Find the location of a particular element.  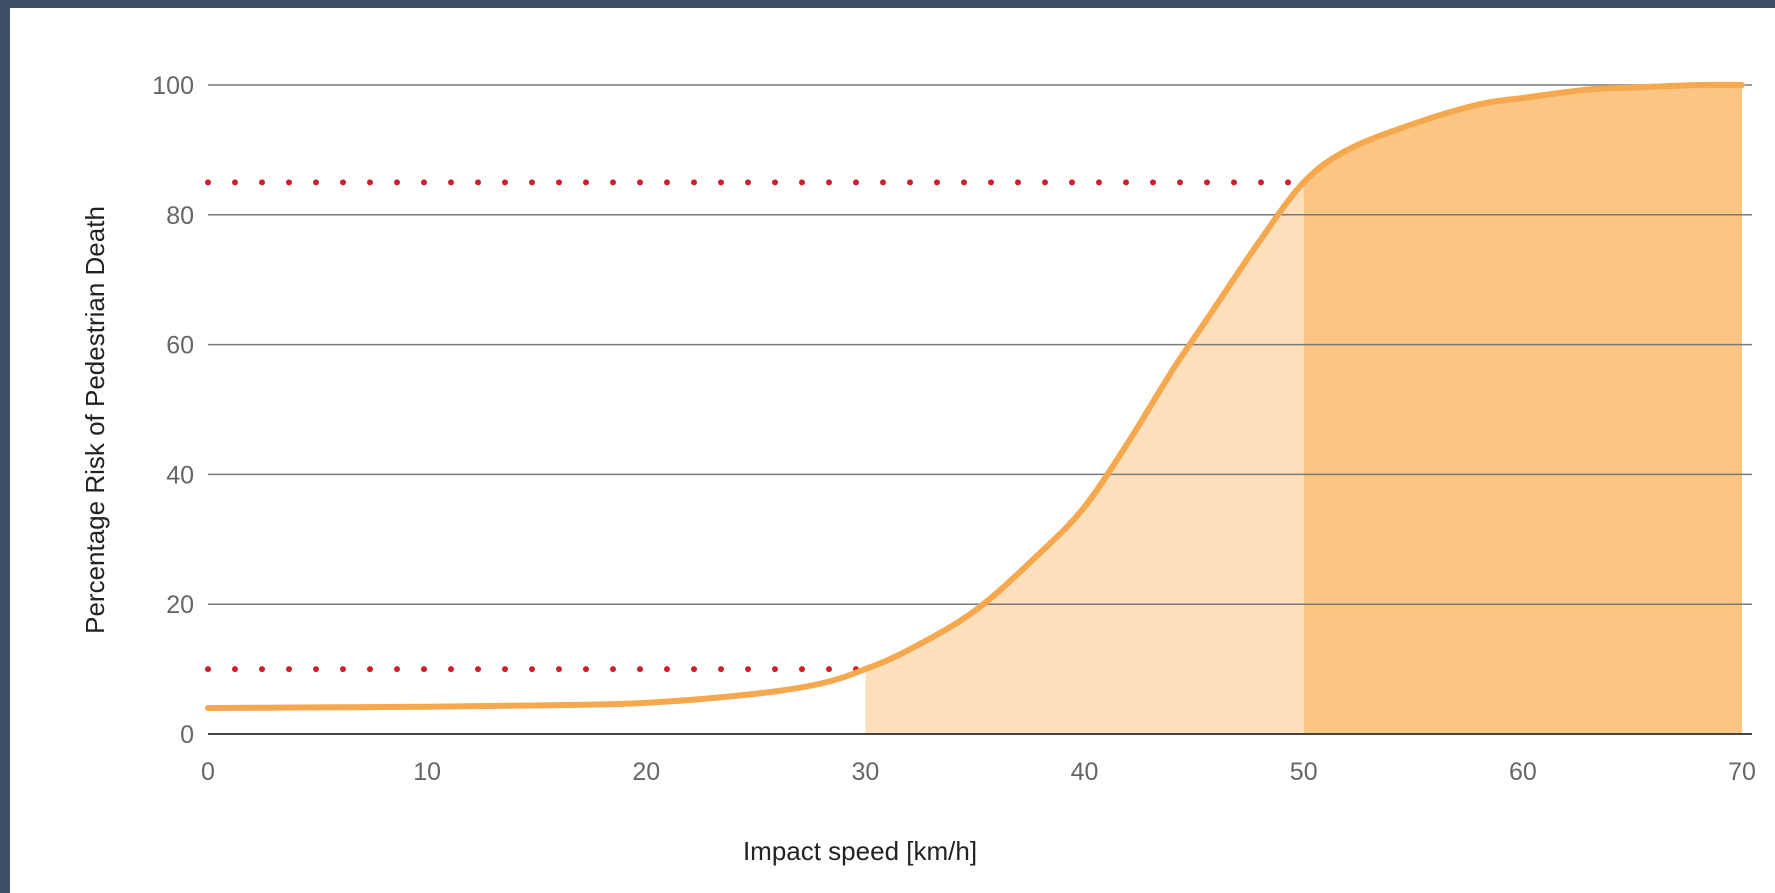

y-tick-60: 60 is located at coordinates (180, 346).